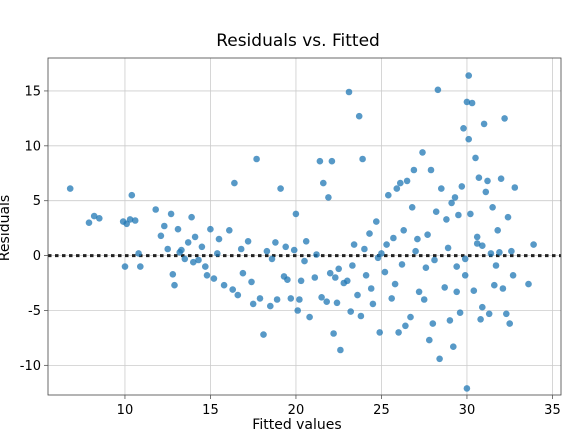  I want to click on chart-title: Residuals vs. Fitted, so click(298, 41).